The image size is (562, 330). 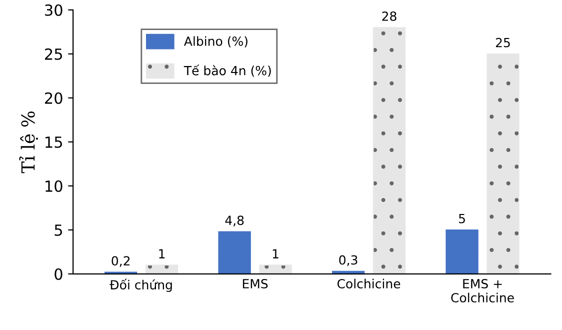 What do you see at coordinates (58, 230) in the screenshot?
I see `y-tick-label: 5` at bounding box center [58, 230].